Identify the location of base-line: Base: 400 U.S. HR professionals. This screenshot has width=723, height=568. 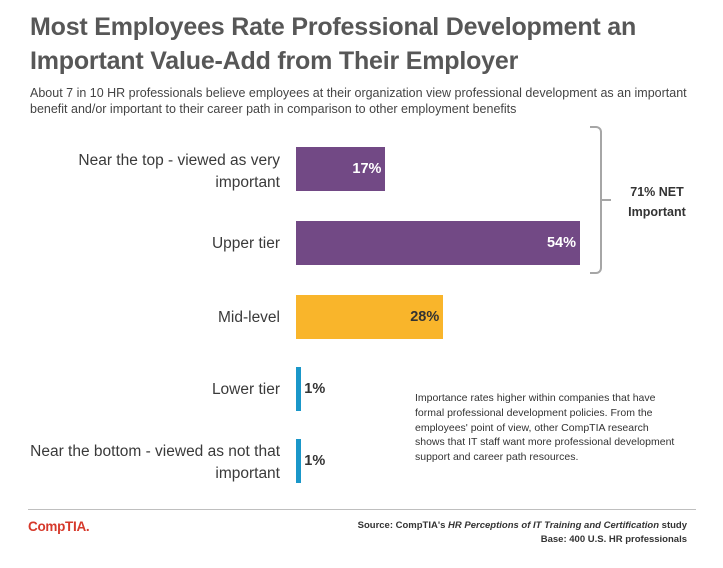
(613, 539).